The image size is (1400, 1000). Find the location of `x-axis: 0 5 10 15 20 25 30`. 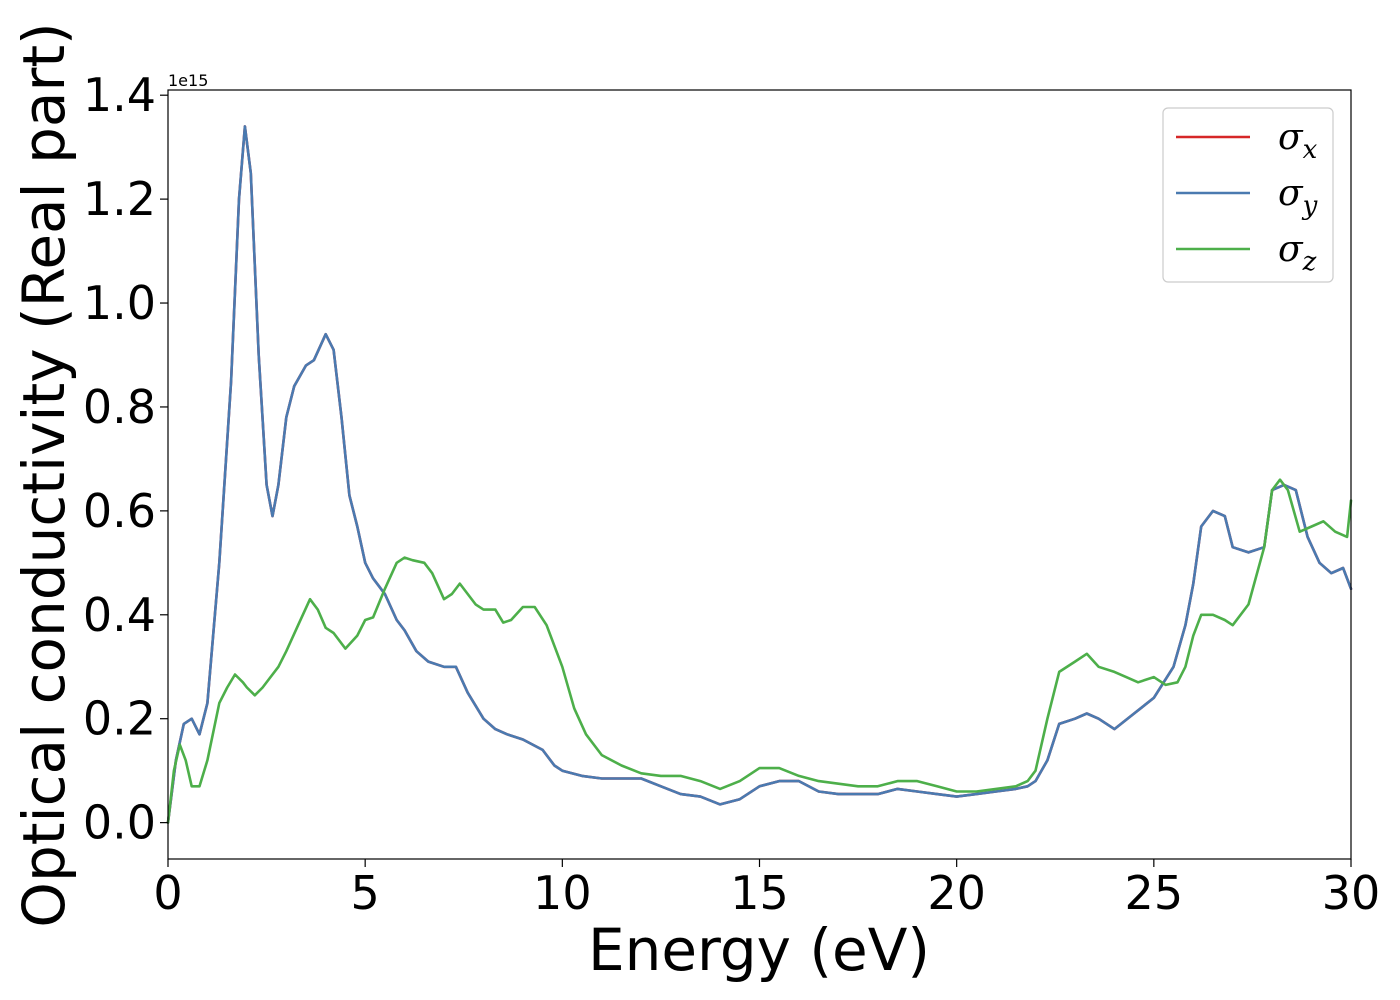

x-axis: 0 5 10 15 20 25 30 is located at coordinates (766, 889).